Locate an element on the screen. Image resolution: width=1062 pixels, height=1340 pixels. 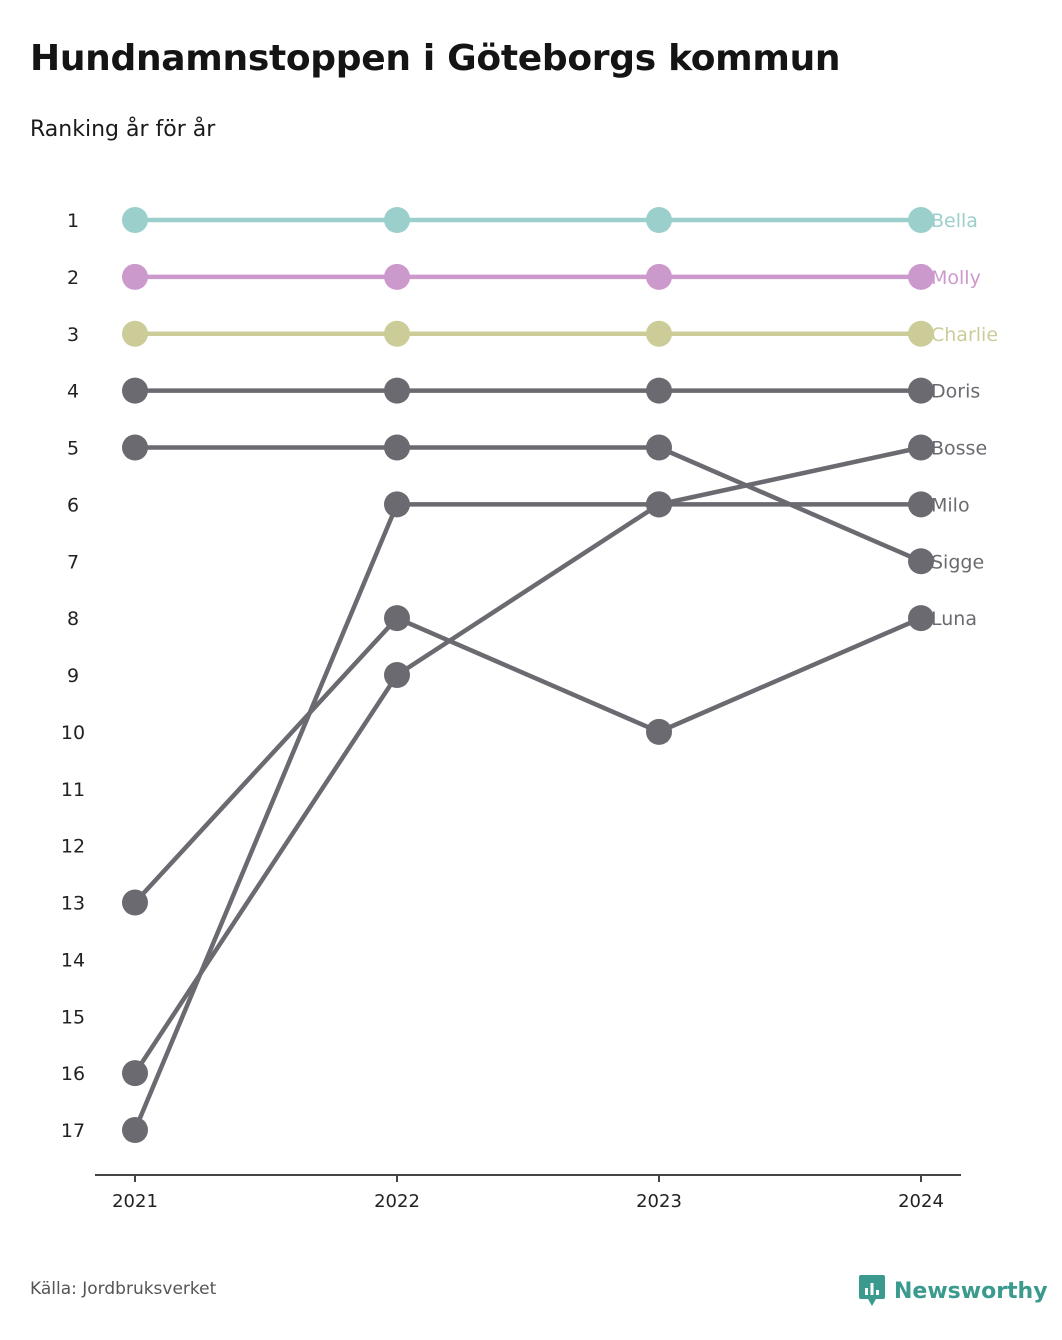
series-label-bosse: Bosse is located at coordinates (959, 449).